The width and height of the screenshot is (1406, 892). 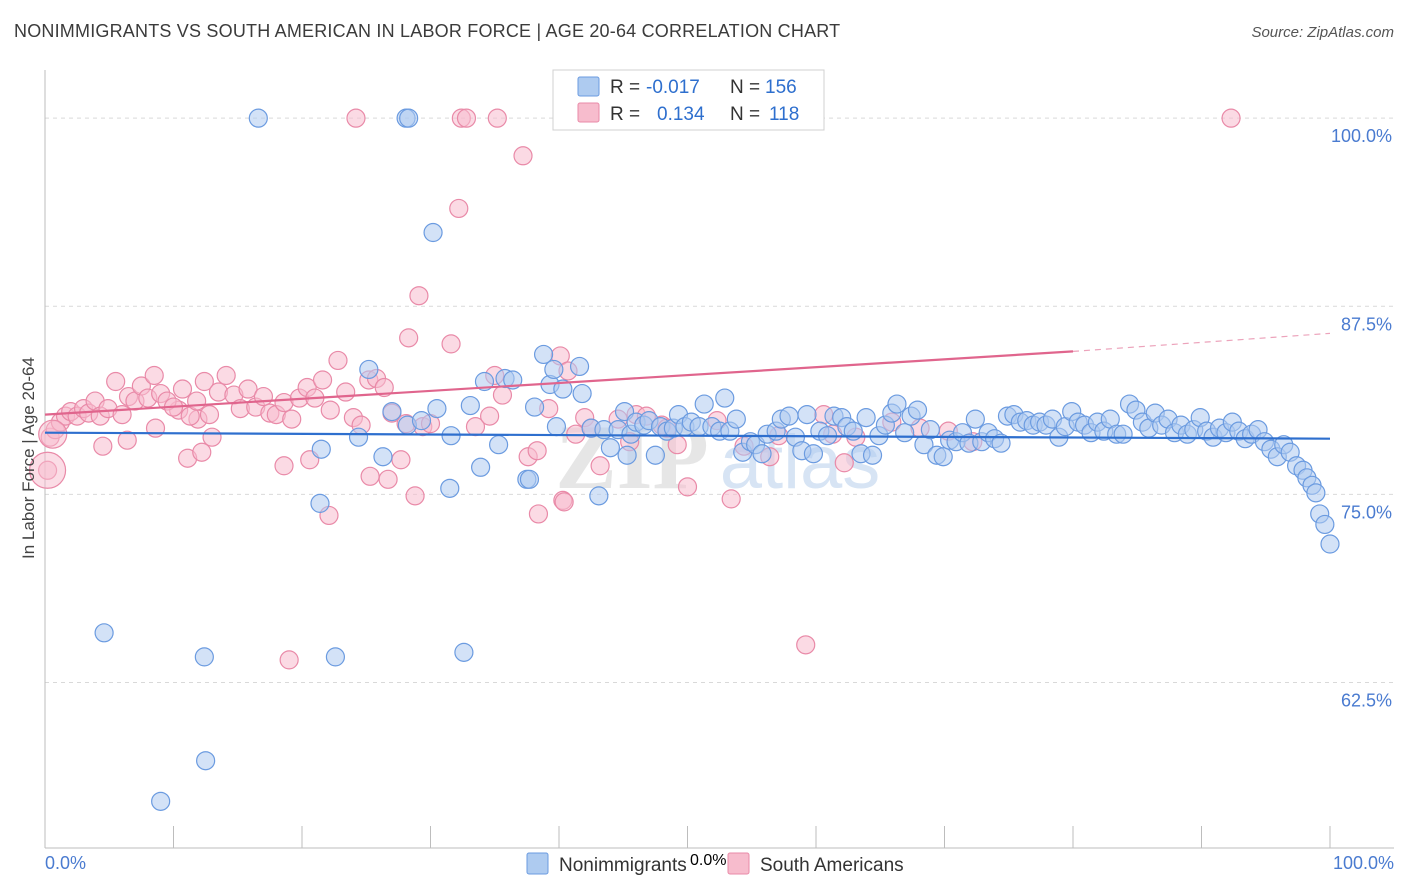 I want to click on x-axis-ticks, so click(x=687, y=837).